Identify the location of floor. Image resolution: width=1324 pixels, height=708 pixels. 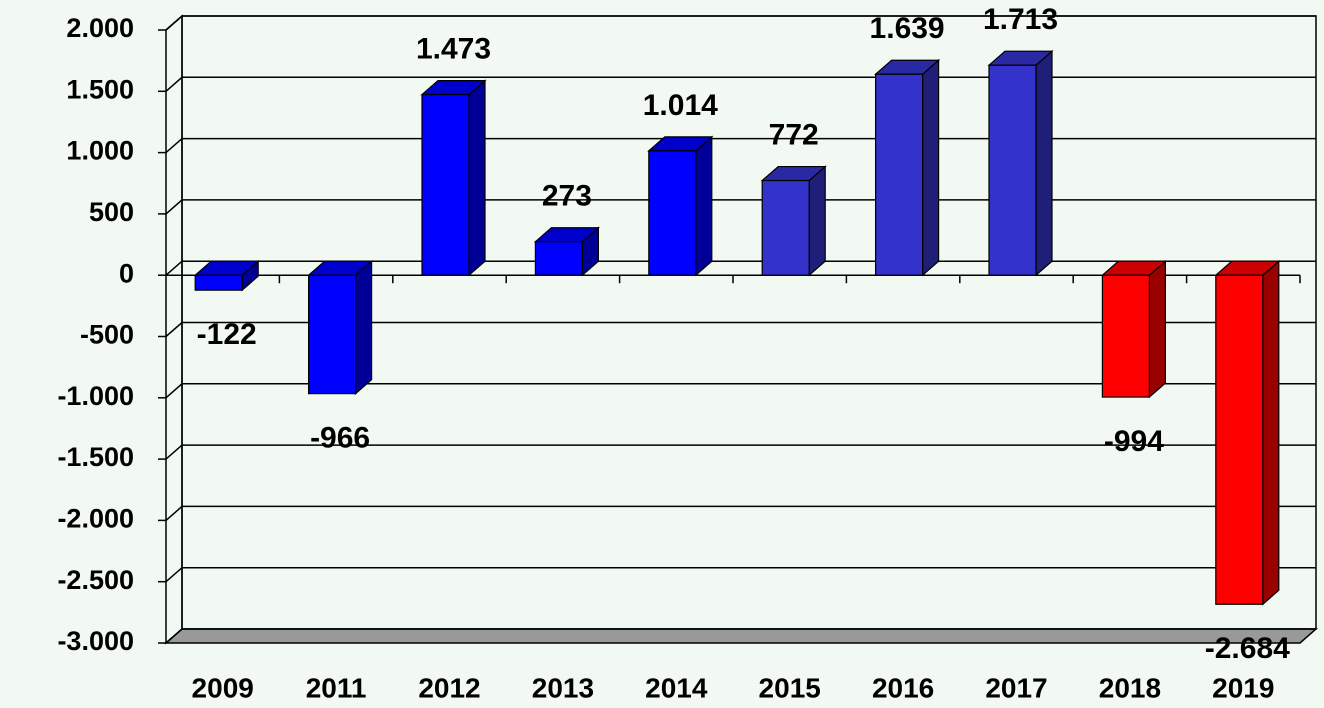
(741, 636).